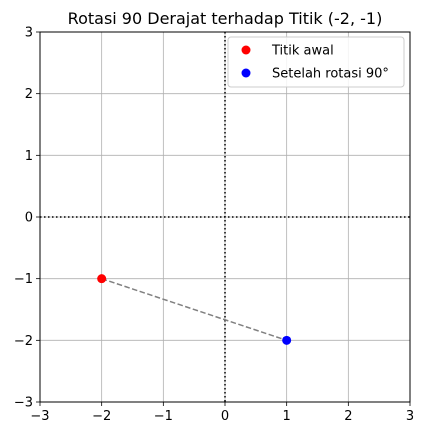  Describe the element at coordinates (287, 416) in the screenshot. I see `x-tick-label: 1` at that location.